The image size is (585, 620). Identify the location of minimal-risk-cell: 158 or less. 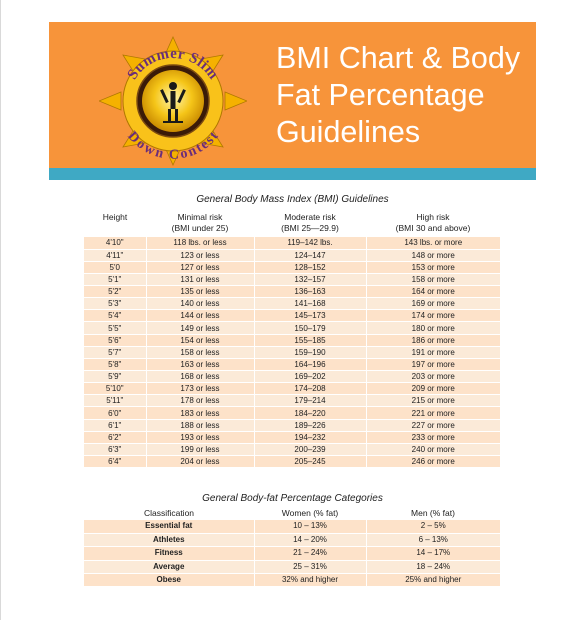
(200, 352).